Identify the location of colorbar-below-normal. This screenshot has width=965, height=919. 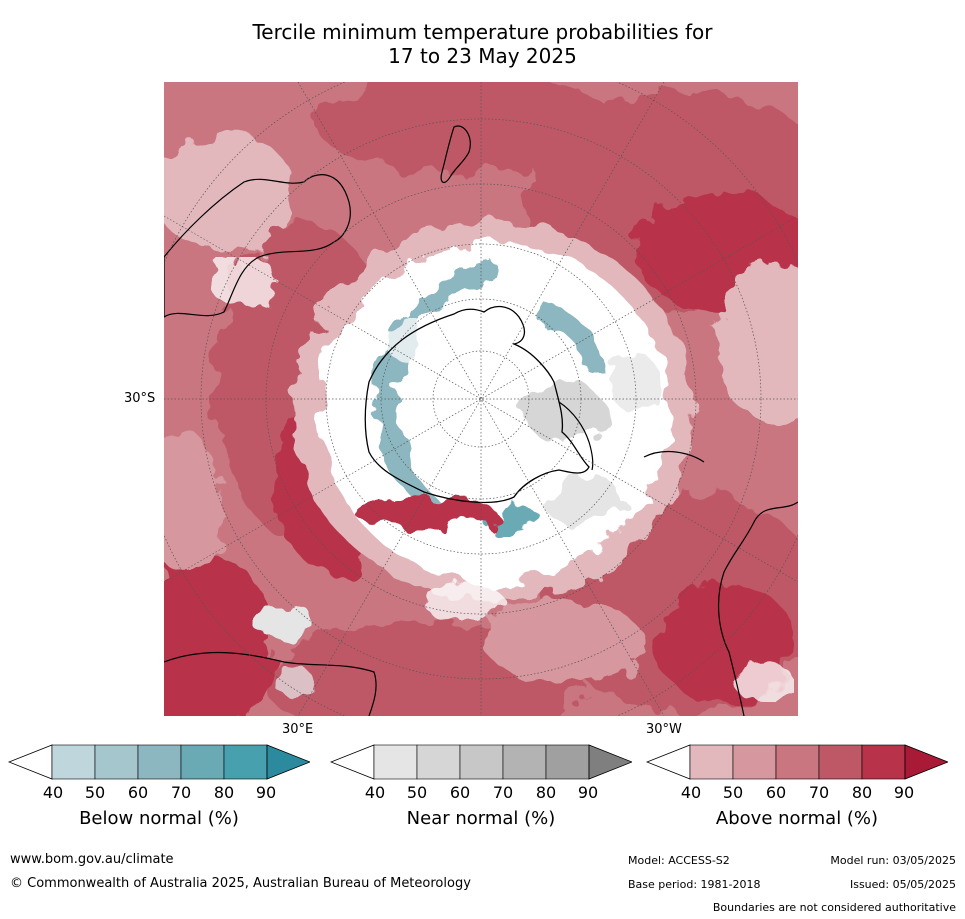
(159, 762).